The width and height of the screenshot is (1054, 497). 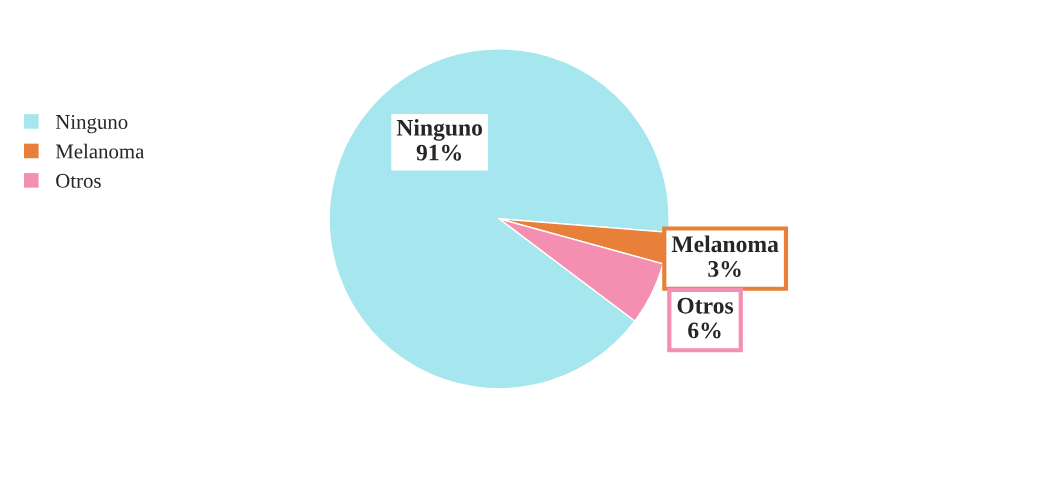 I want to click on slice-label: Ninguno, so click(x=439, y=130).